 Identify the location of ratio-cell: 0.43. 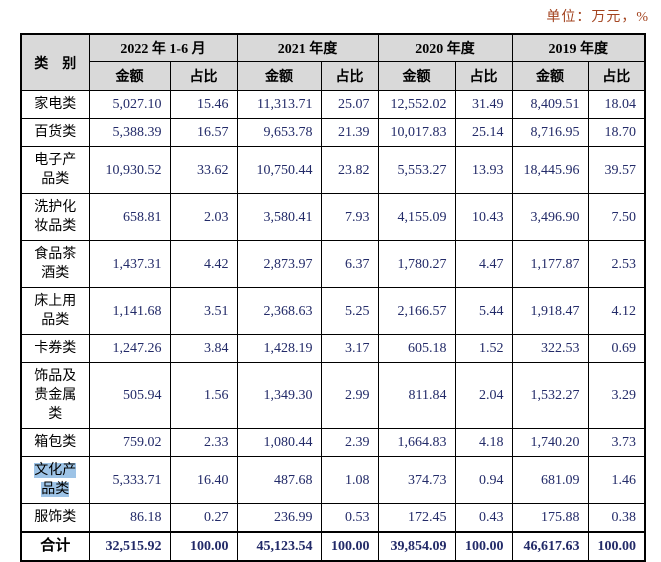
(483, 518).